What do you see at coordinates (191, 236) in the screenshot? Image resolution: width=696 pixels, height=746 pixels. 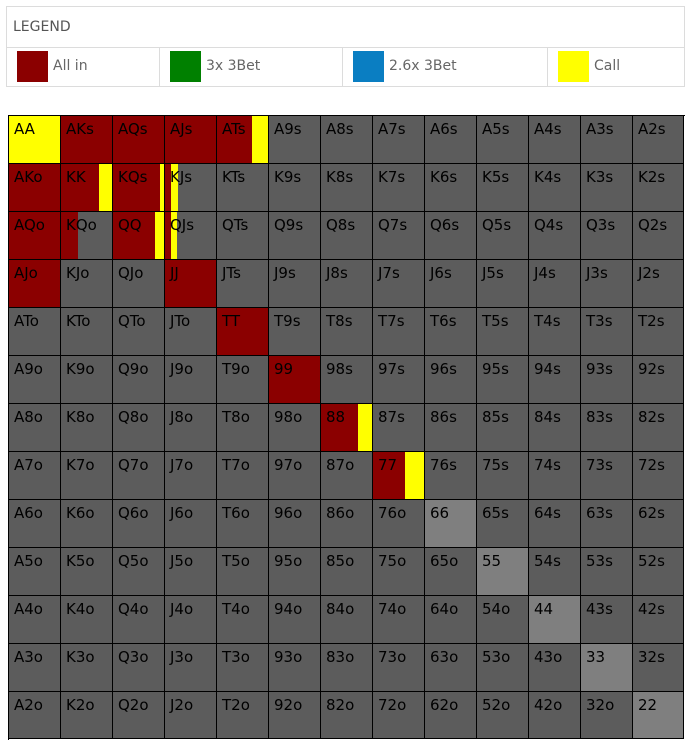 I see `hand-cell-qjs: QJs` at bounding box center [191, 236].